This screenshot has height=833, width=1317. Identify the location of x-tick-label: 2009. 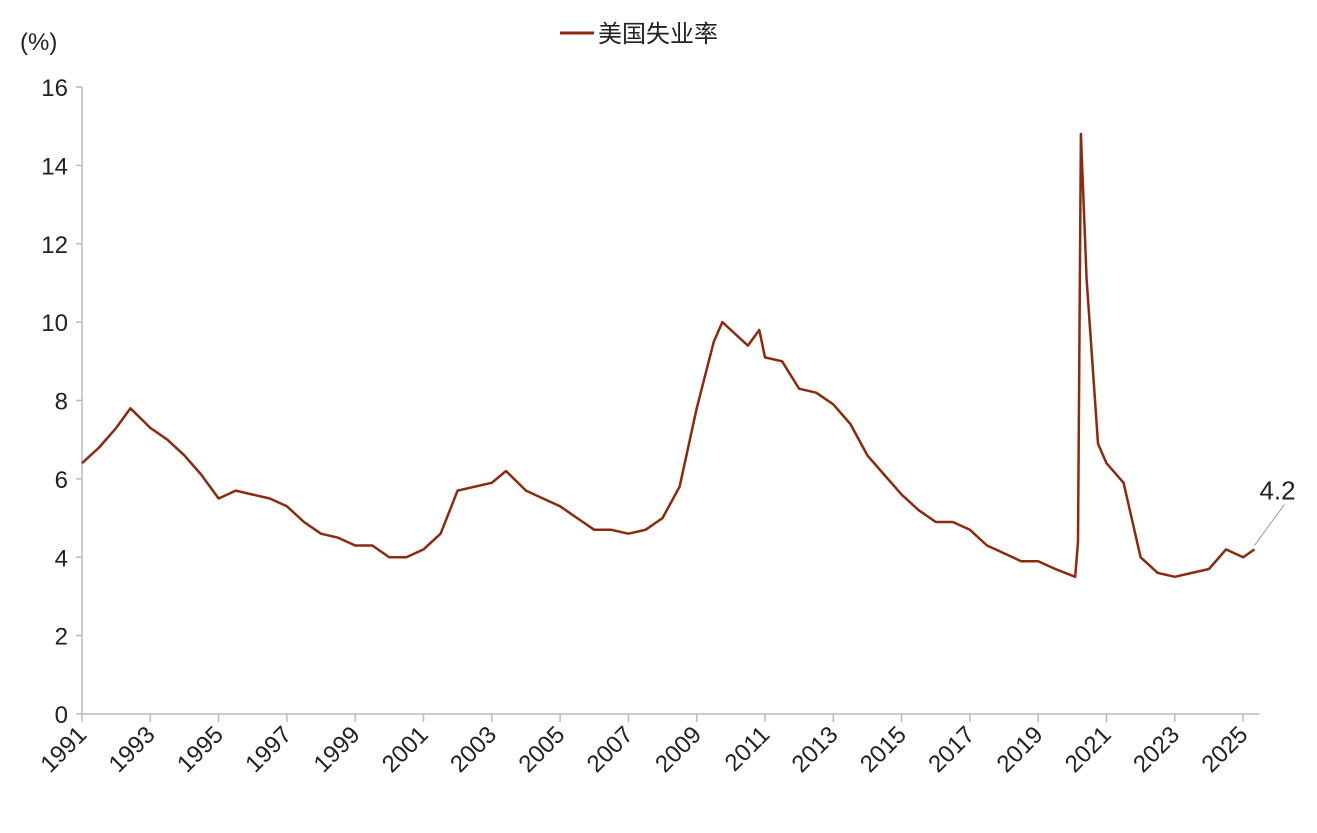
(678, 749).